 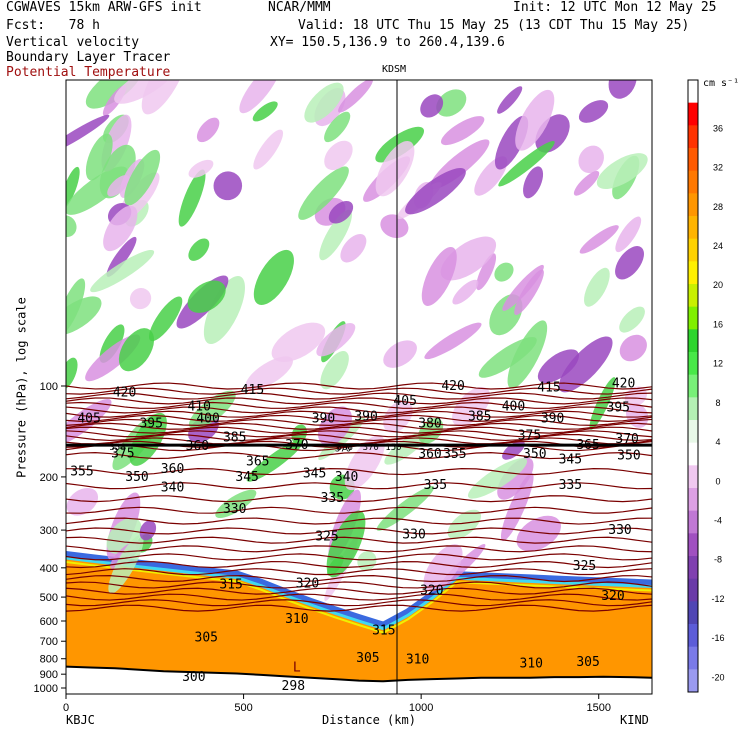 What do you see at coordinates (421, 708) in the screenshot?
I see `x-tick-label: 1000` at bounding box center [421, 708].